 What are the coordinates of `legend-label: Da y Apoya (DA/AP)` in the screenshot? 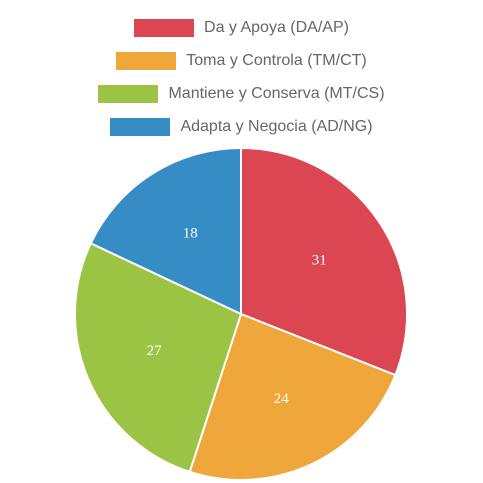 It's located at (276, 27).